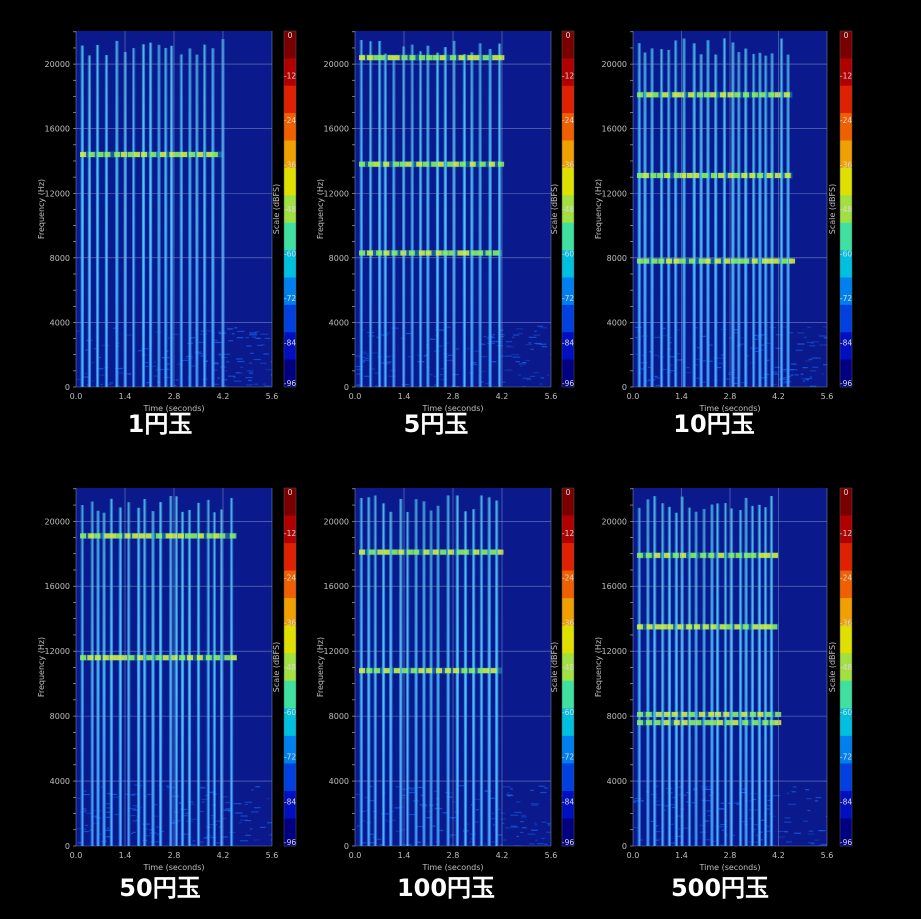  Describe the element at coordinates (436, 424) in the screenshot. I see `coin-label: 5円玉` at that location.